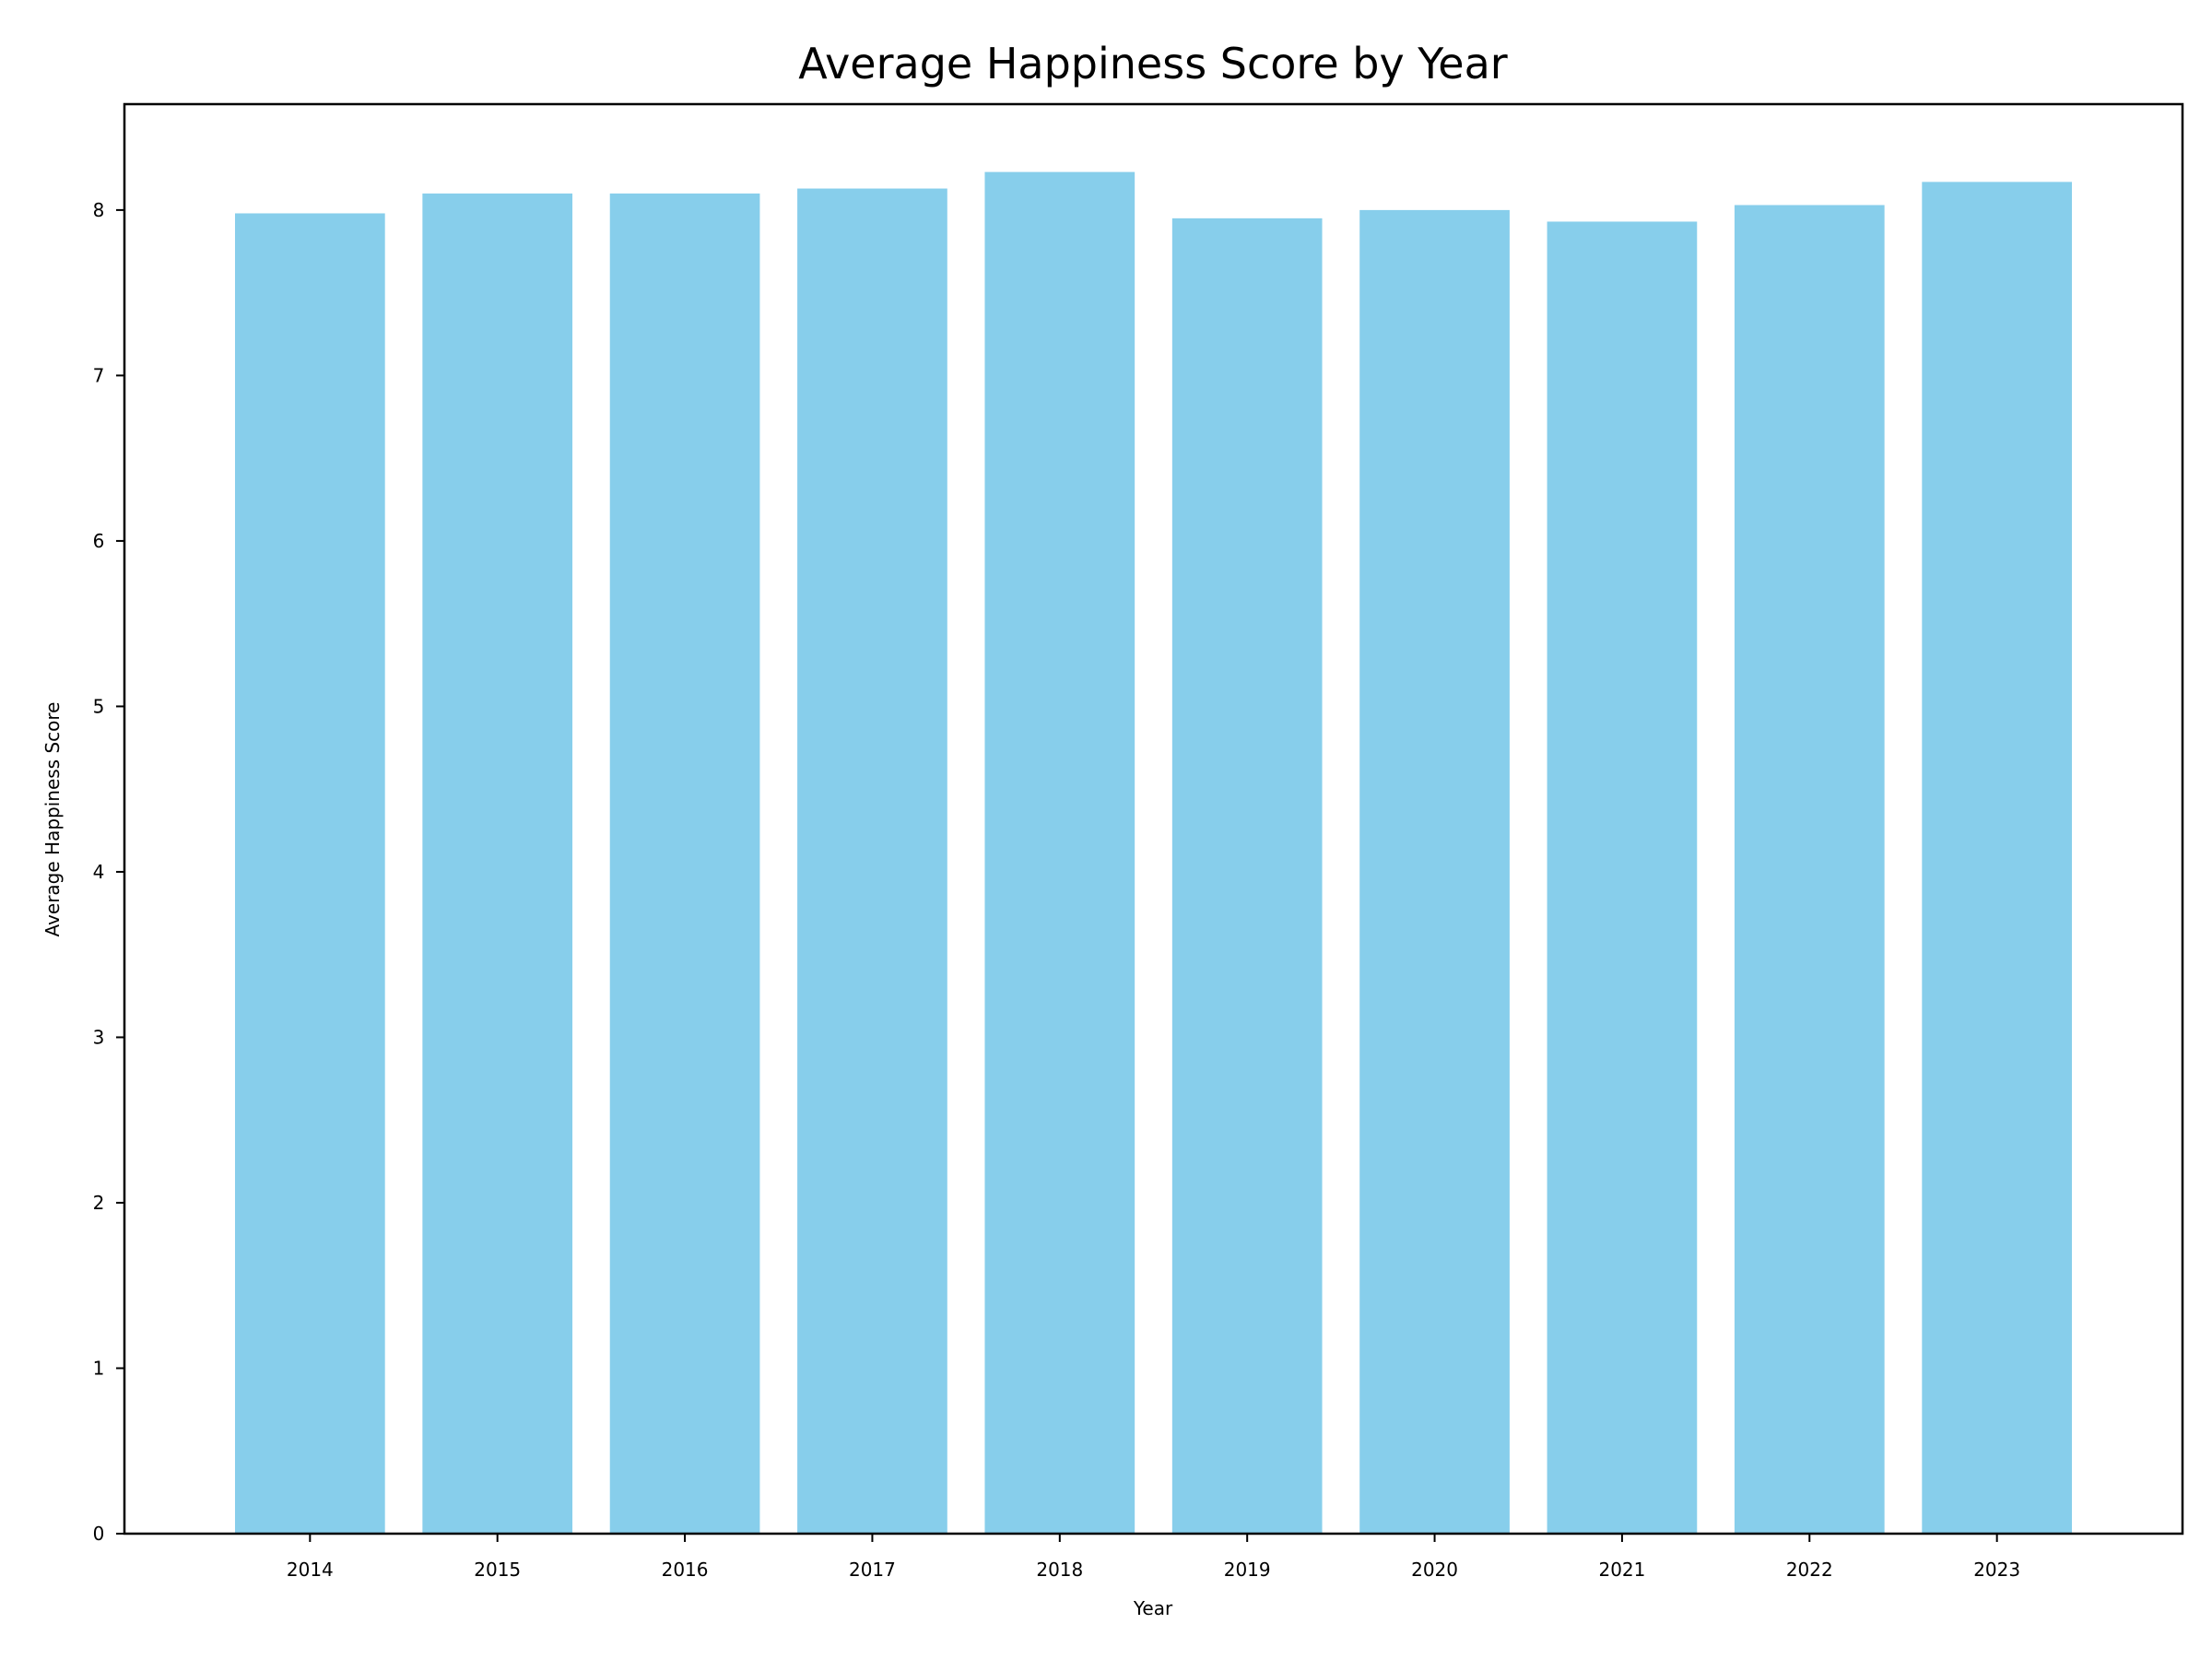  I want to click on x-axis-ticks: 2014 2015 2016 2017 2018 2019 2020 2021 2022 2023, so click(1153, 1557).